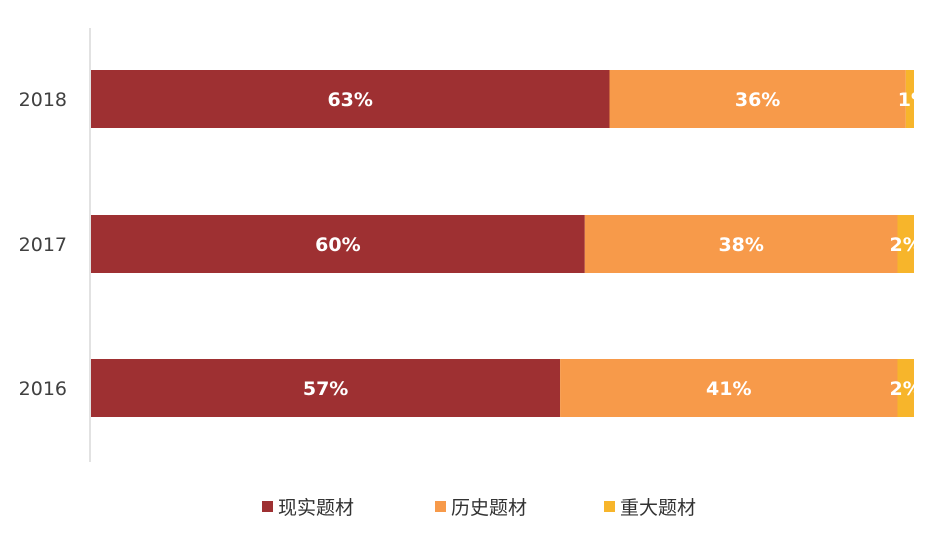  I want to click on data-label-2018-series-0: 63%, so click(349, 100).